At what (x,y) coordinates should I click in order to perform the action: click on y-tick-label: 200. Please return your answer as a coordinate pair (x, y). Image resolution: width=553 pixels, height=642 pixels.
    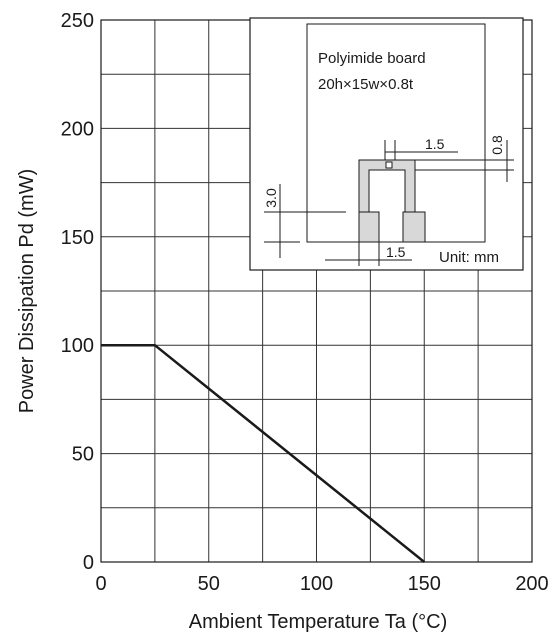
    Looking at the image, I should click on (77, 129).